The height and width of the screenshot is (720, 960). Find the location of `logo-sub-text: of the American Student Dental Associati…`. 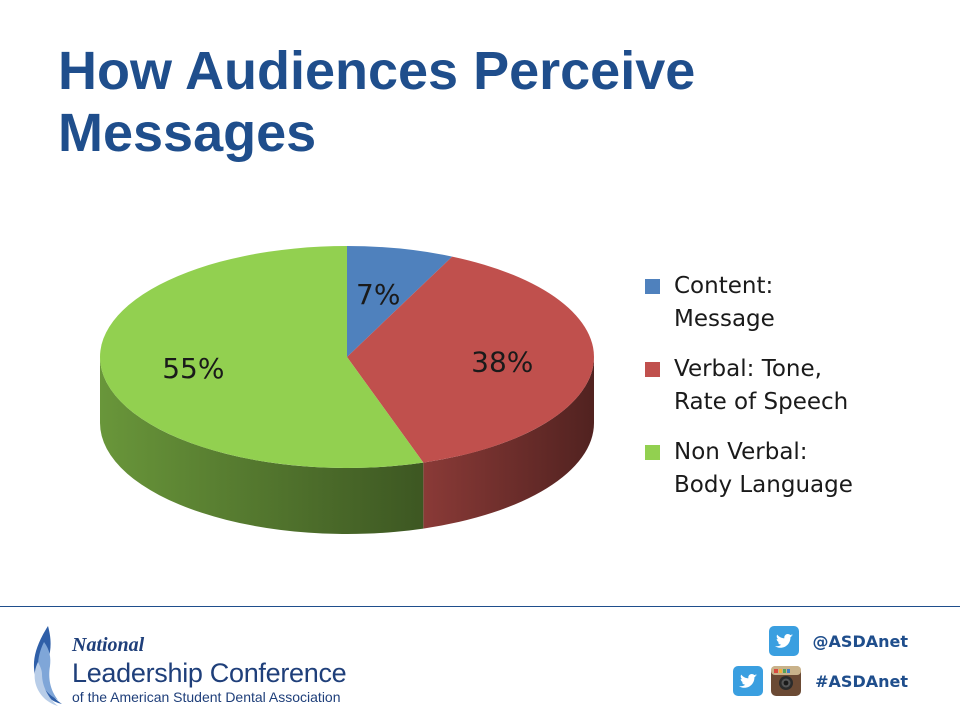

logo-sub-text: of the American Student Dental Associati… is located at coordinates (206, 697).